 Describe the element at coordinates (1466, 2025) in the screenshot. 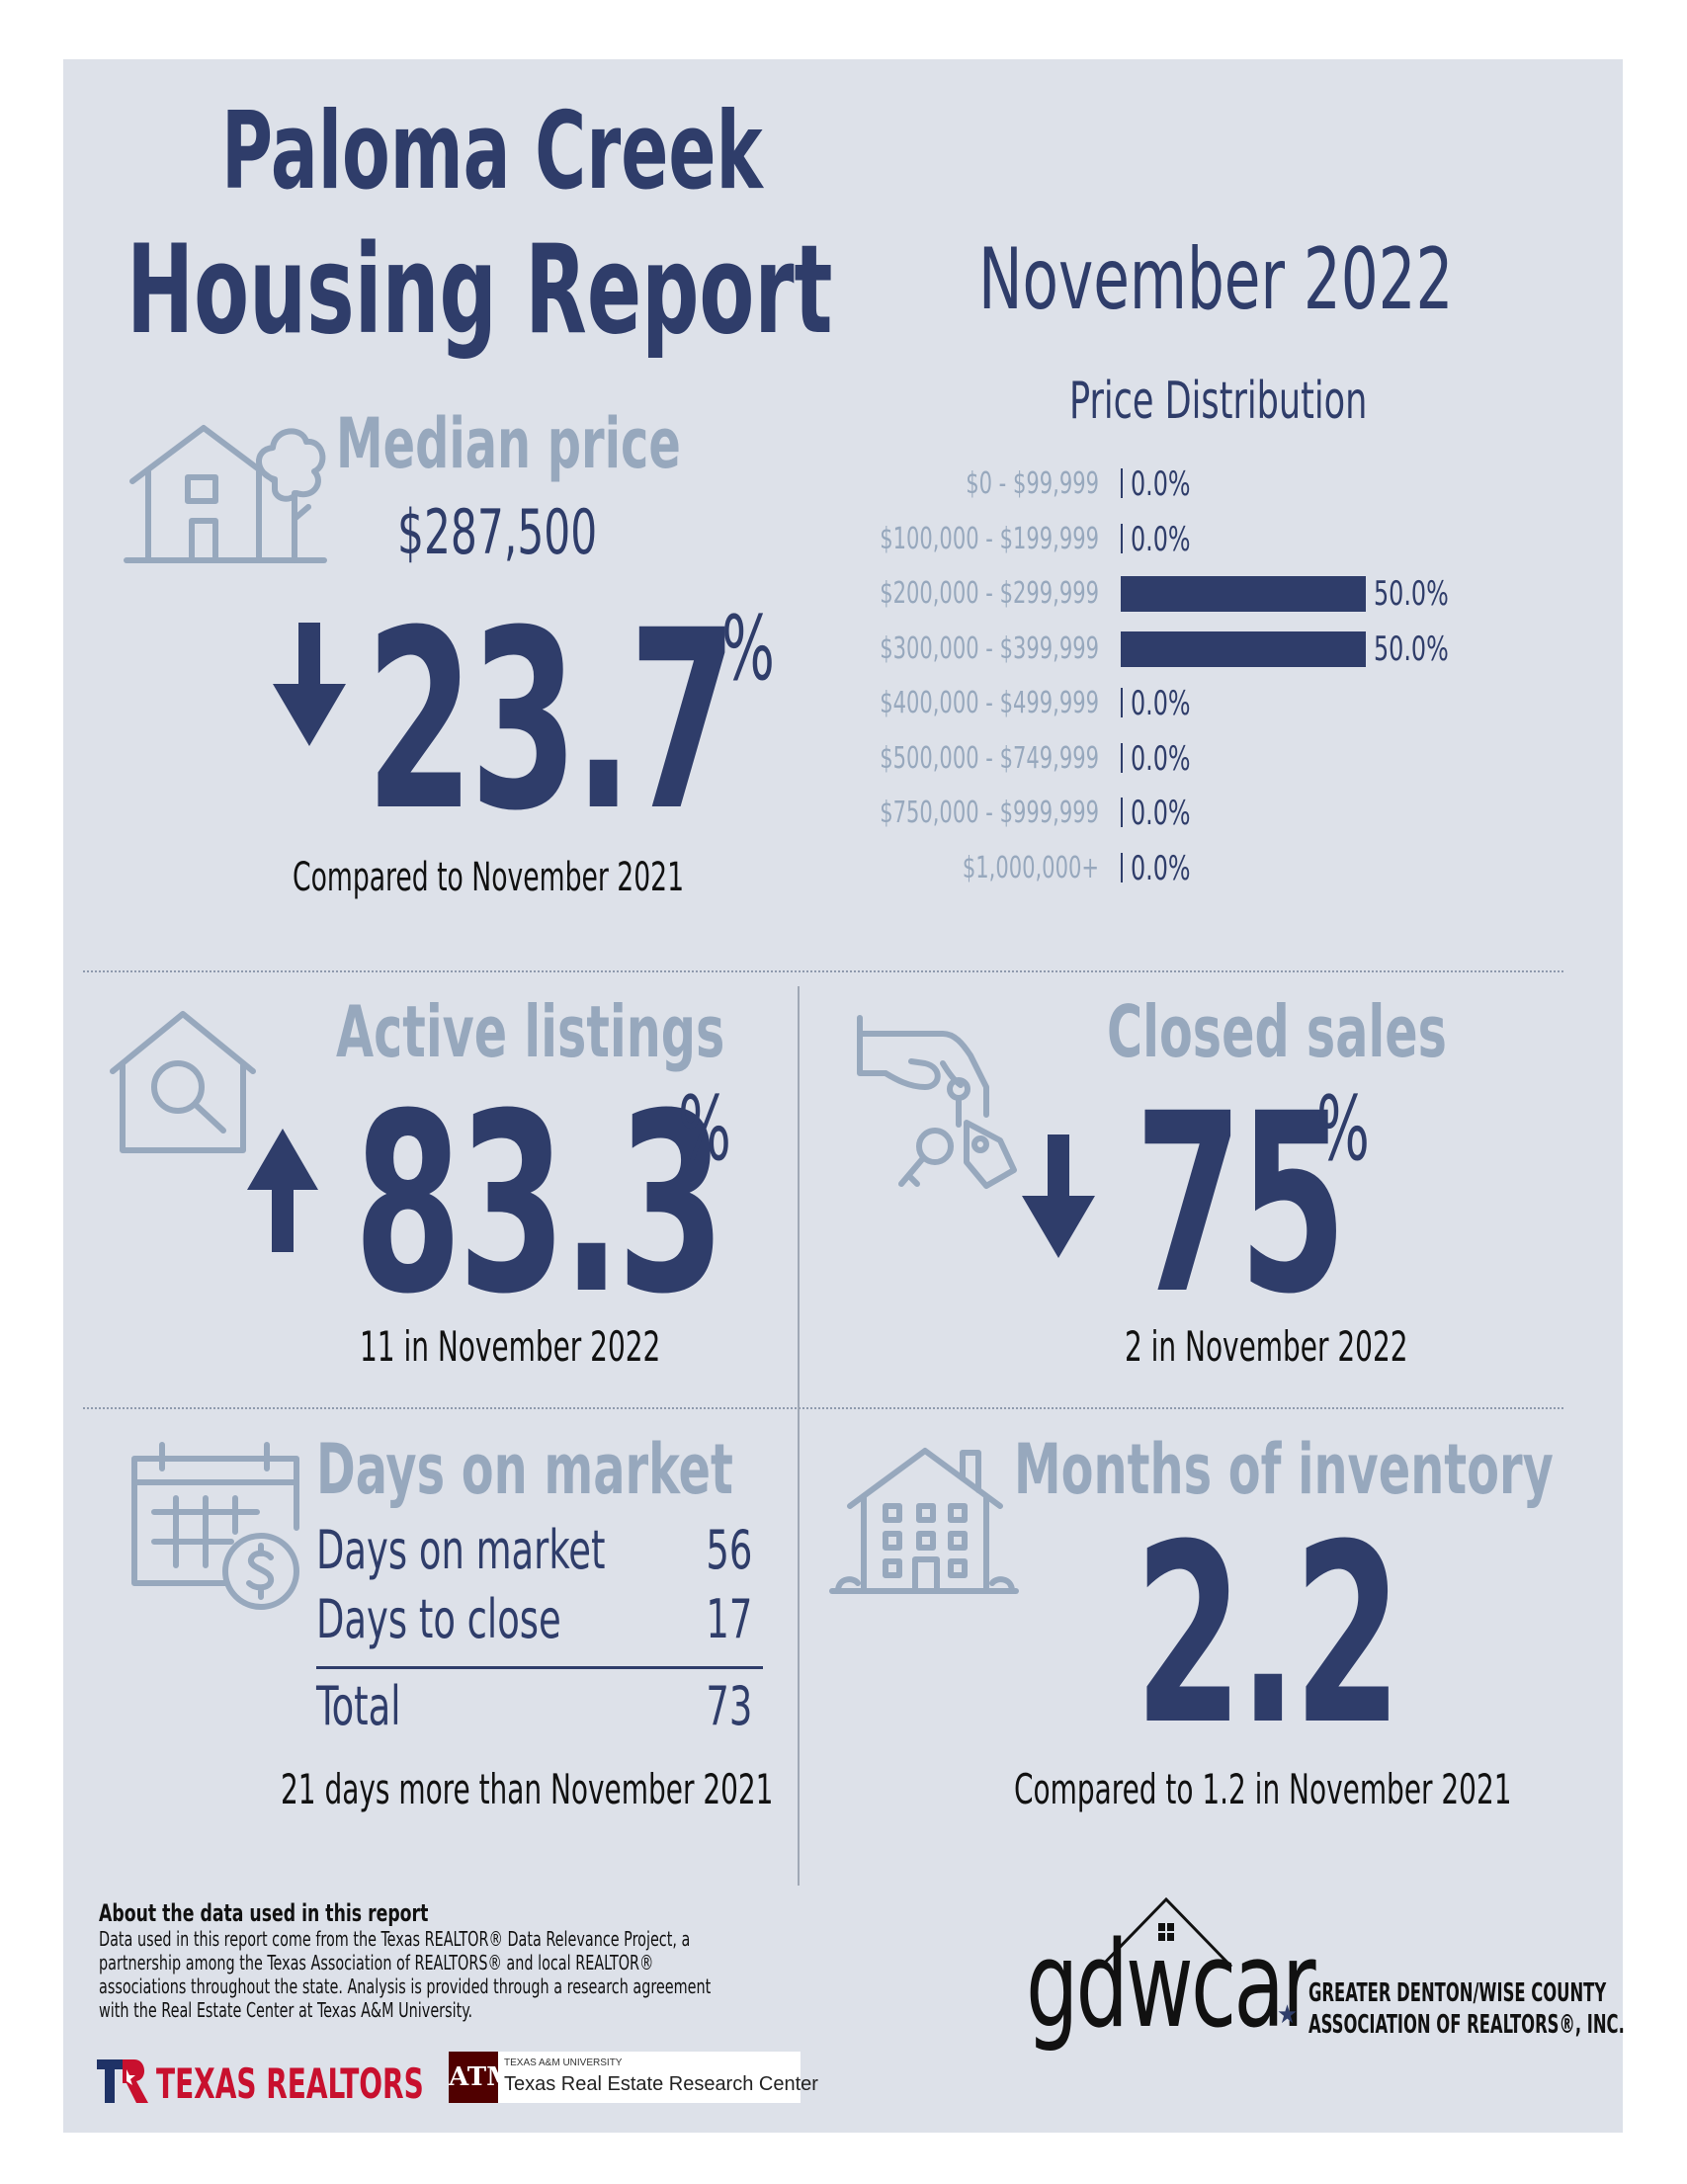

I see `gdwcar-name-line2: ASSOCIATION OF REALTORS®, INC.` at that location.